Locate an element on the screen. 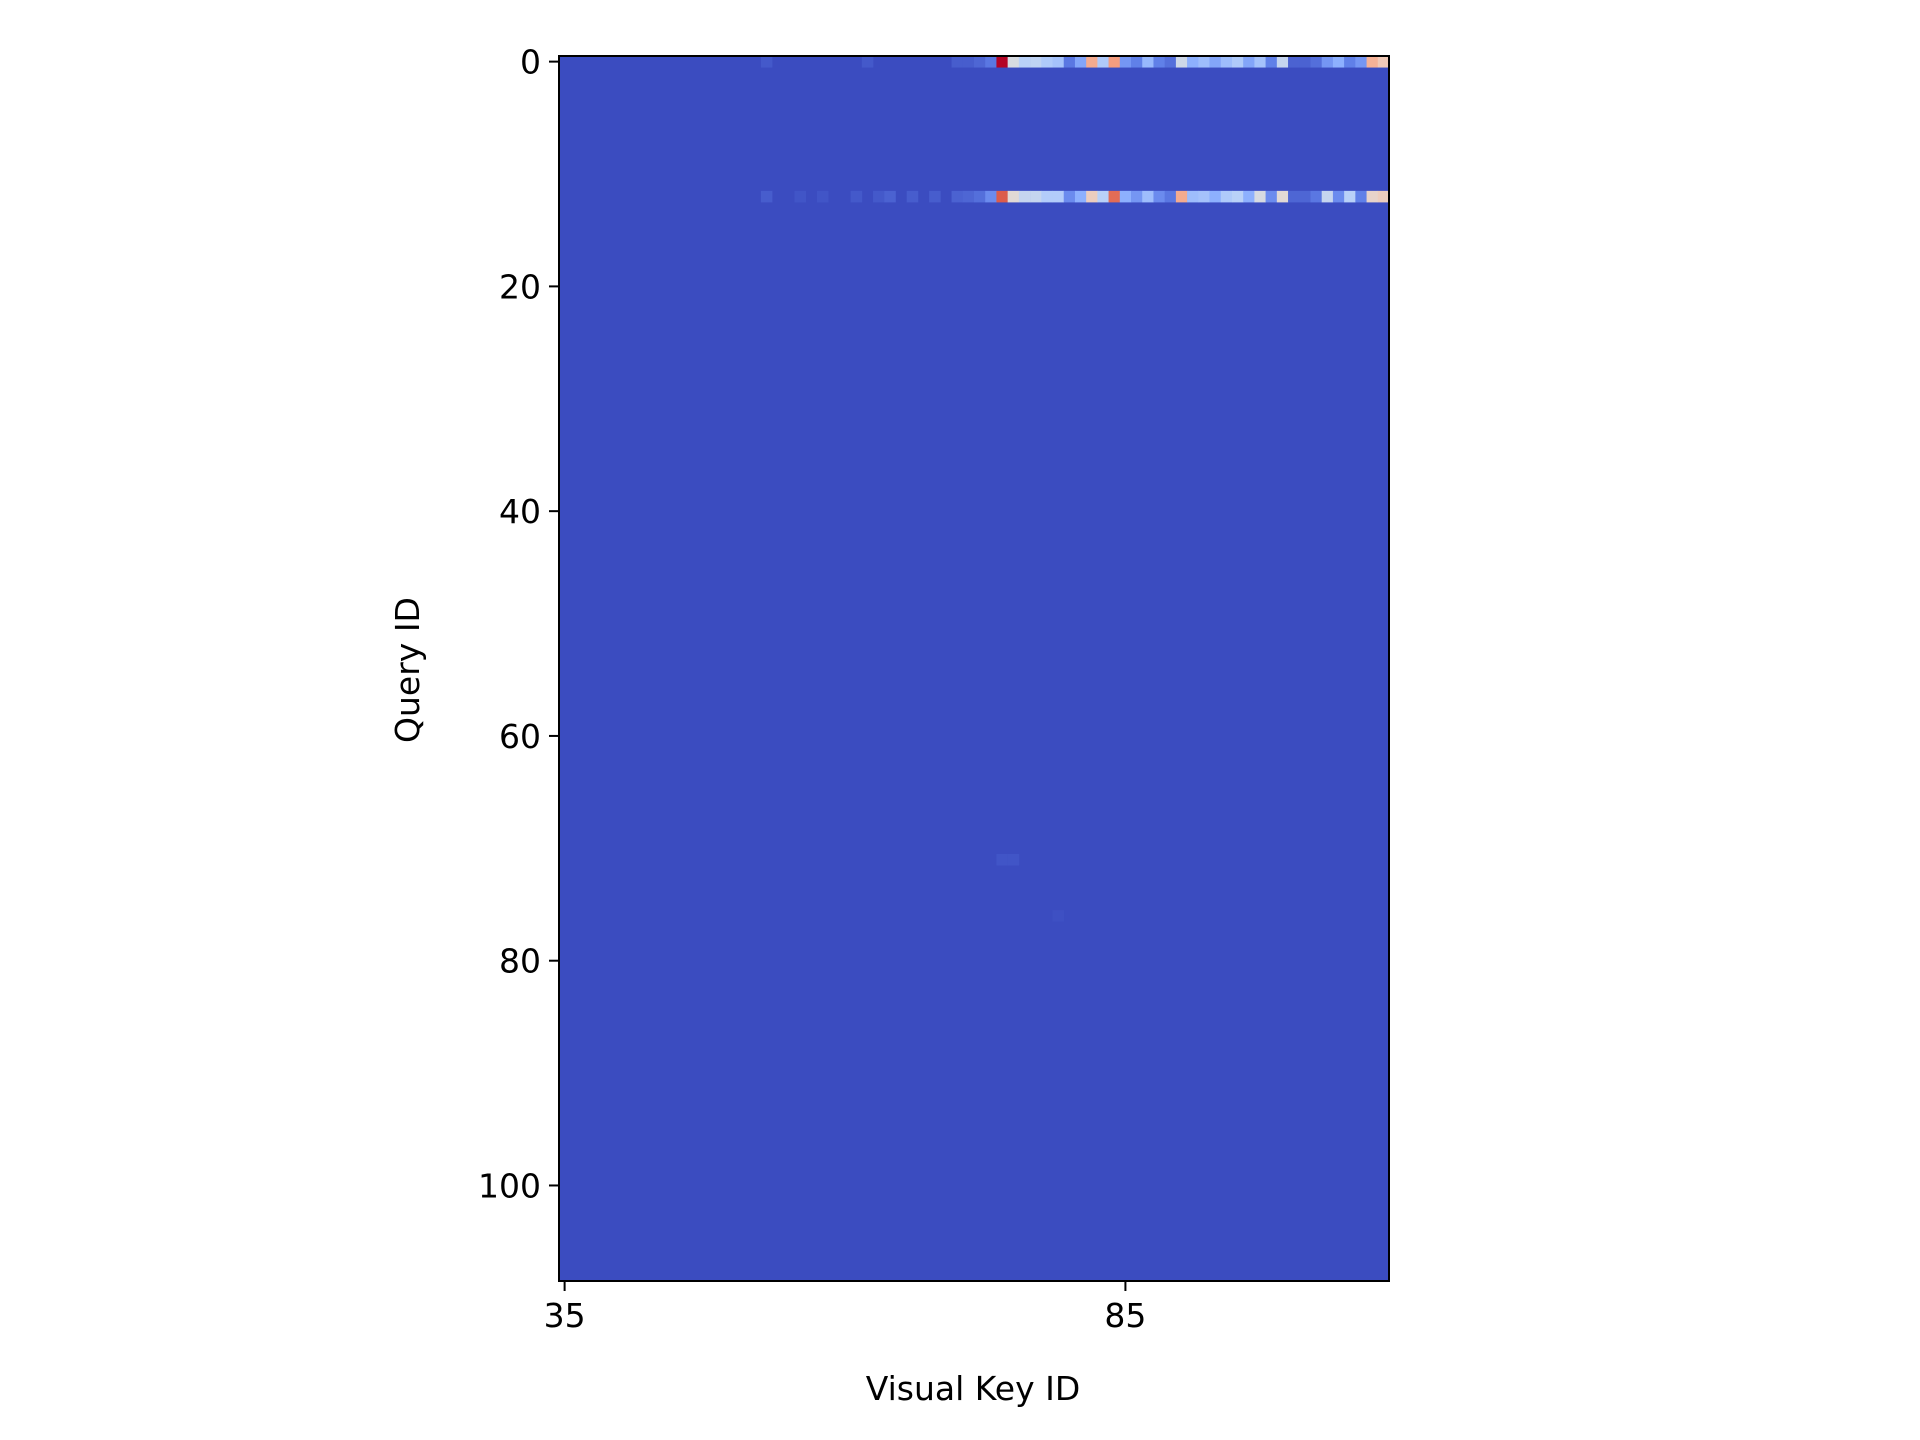 This screenshot has height=1440, width=1920. y-tick-label: 100 is located at coordinates (509, 1185).